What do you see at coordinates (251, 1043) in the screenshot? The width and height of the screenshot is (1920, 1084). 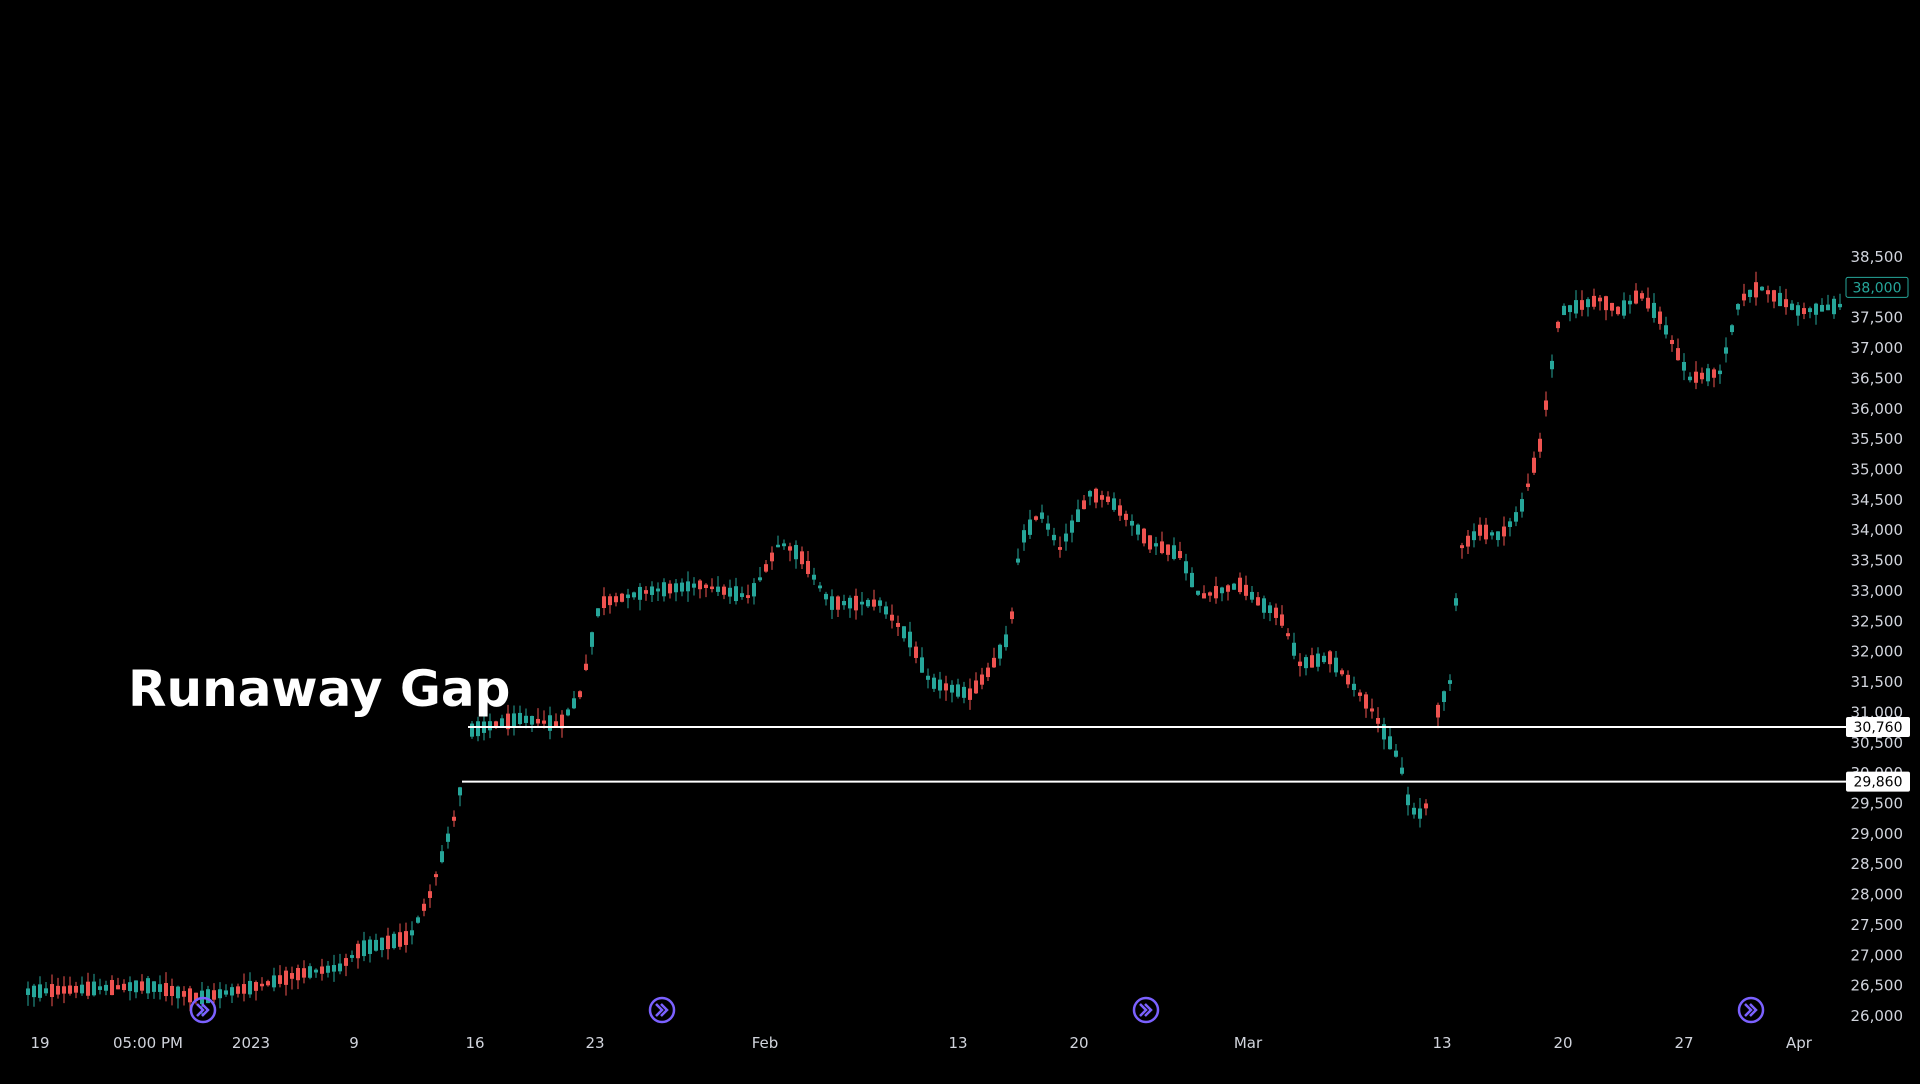 I see `time-tick-label: 2023` at bounding box center [251, 1043].